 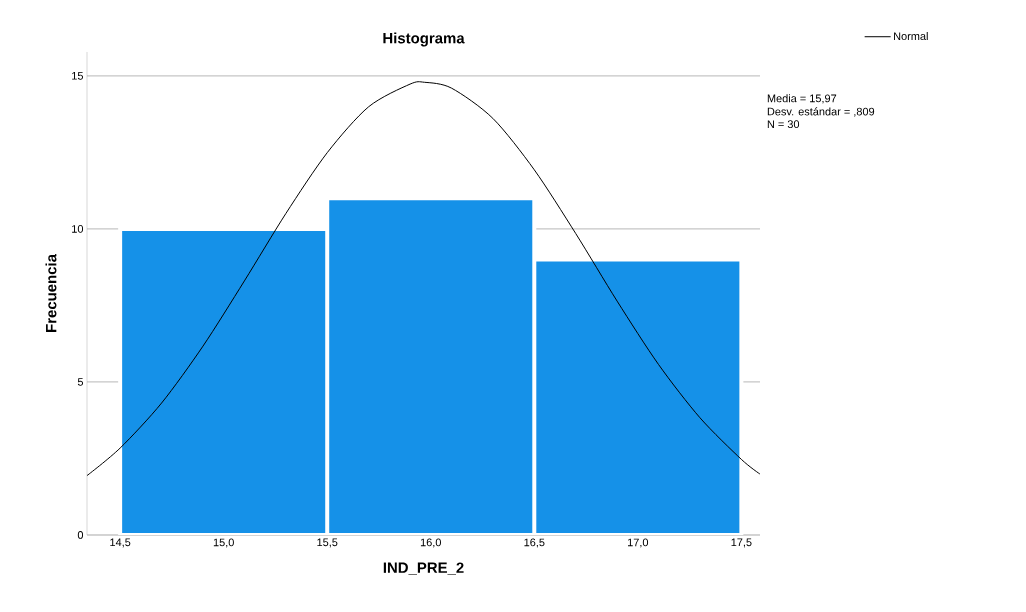 I want to click on y-tick-label: 15, so click(x=78, y=76).